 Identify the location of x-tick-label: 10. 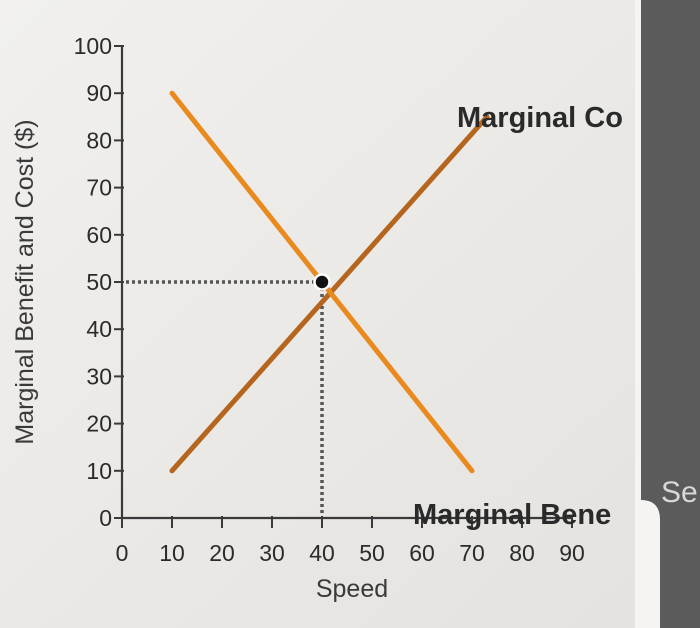
(172, 553).